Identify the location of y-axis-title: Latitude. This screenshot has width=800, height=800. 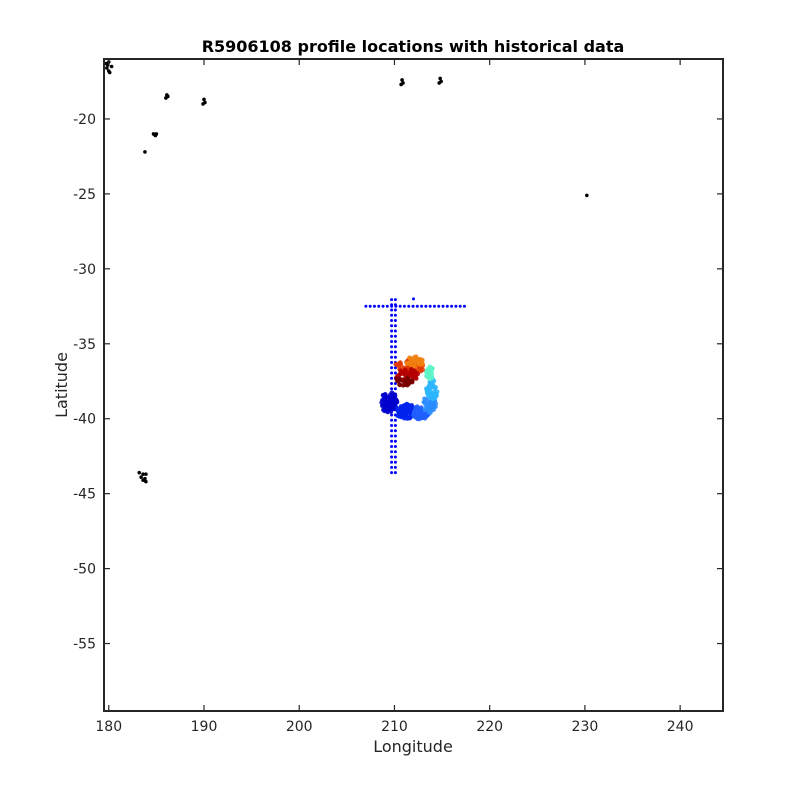
(61, 385).